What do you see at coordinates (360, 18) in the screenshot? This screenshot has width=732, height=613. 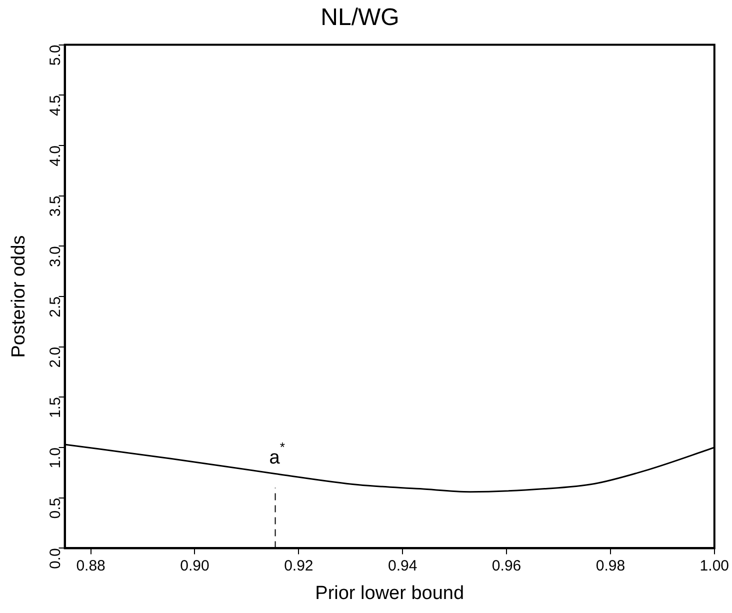 I see `chart-title: NL/WG` at bounding box center [360, 18].